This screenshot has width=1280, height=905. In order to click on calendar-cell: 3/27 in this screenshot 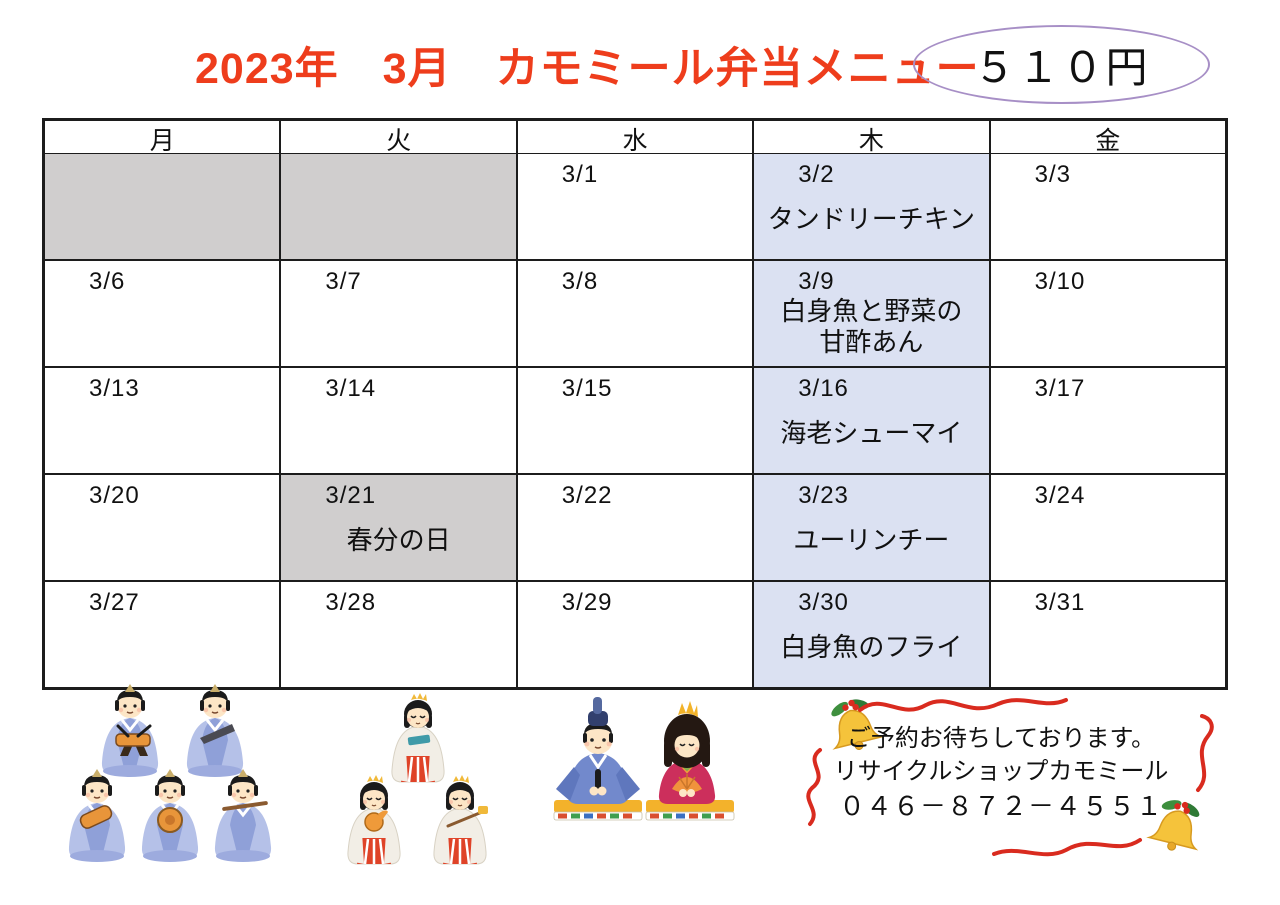, I will do `click(162, 634)`.